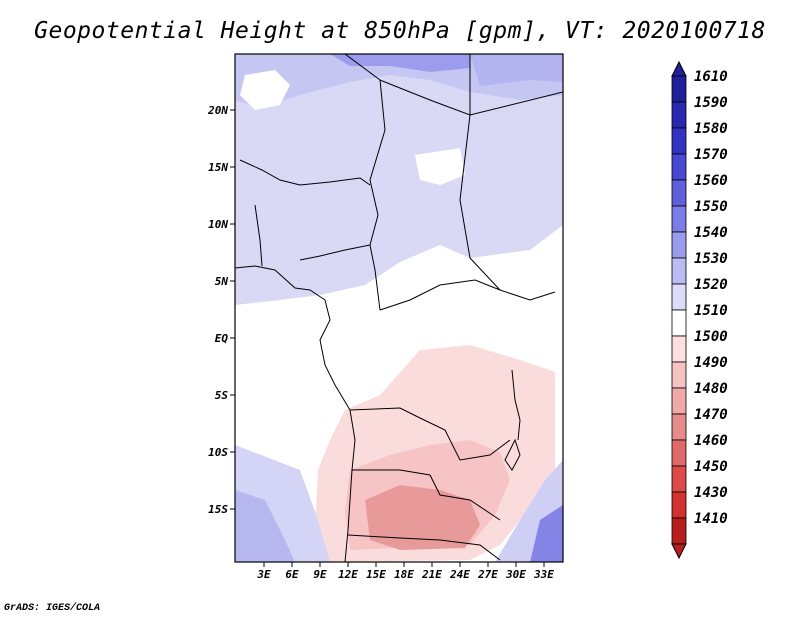 The height and width of the screenshot is (618, 800). I want to click on colorbar-label: 1510, so click(711, 311).